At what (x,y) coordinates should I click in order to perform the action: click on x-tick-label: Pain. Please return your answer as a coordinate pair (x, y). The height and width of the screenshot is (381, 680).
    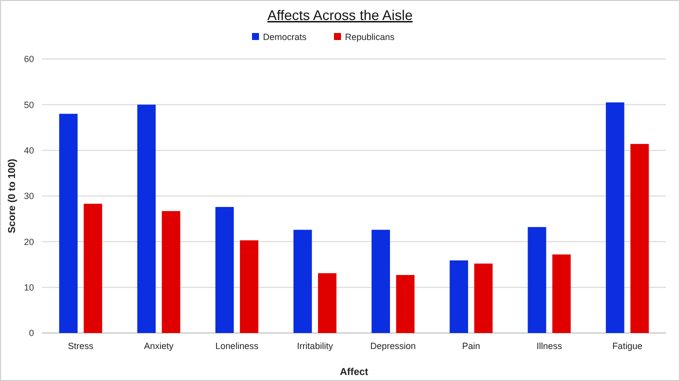
    Looking at the image, I should click on (471, 346).